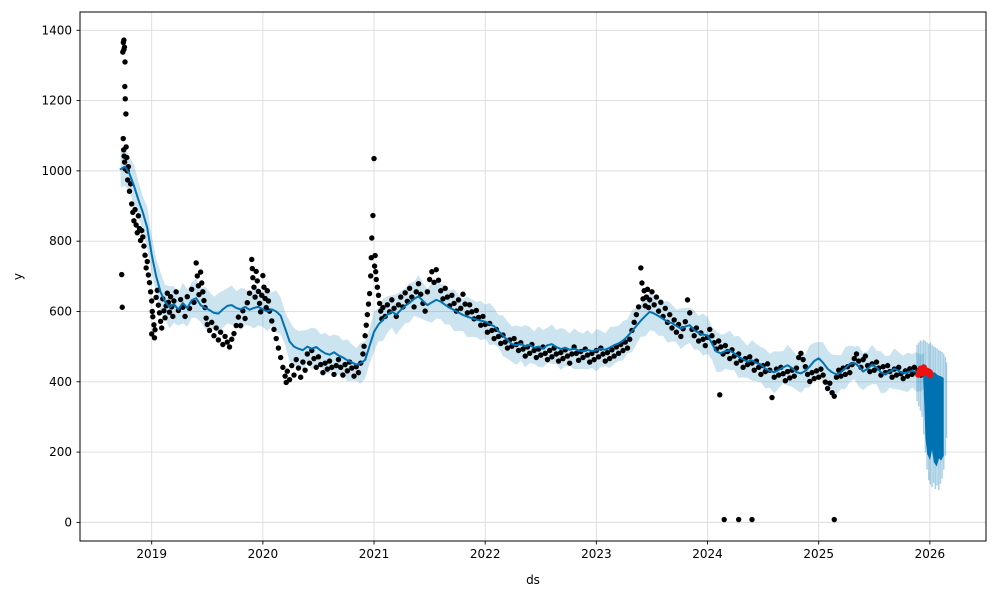 This screenshot has height=600, width=1000. I want to click on recent-data-point, so click(930, 375).